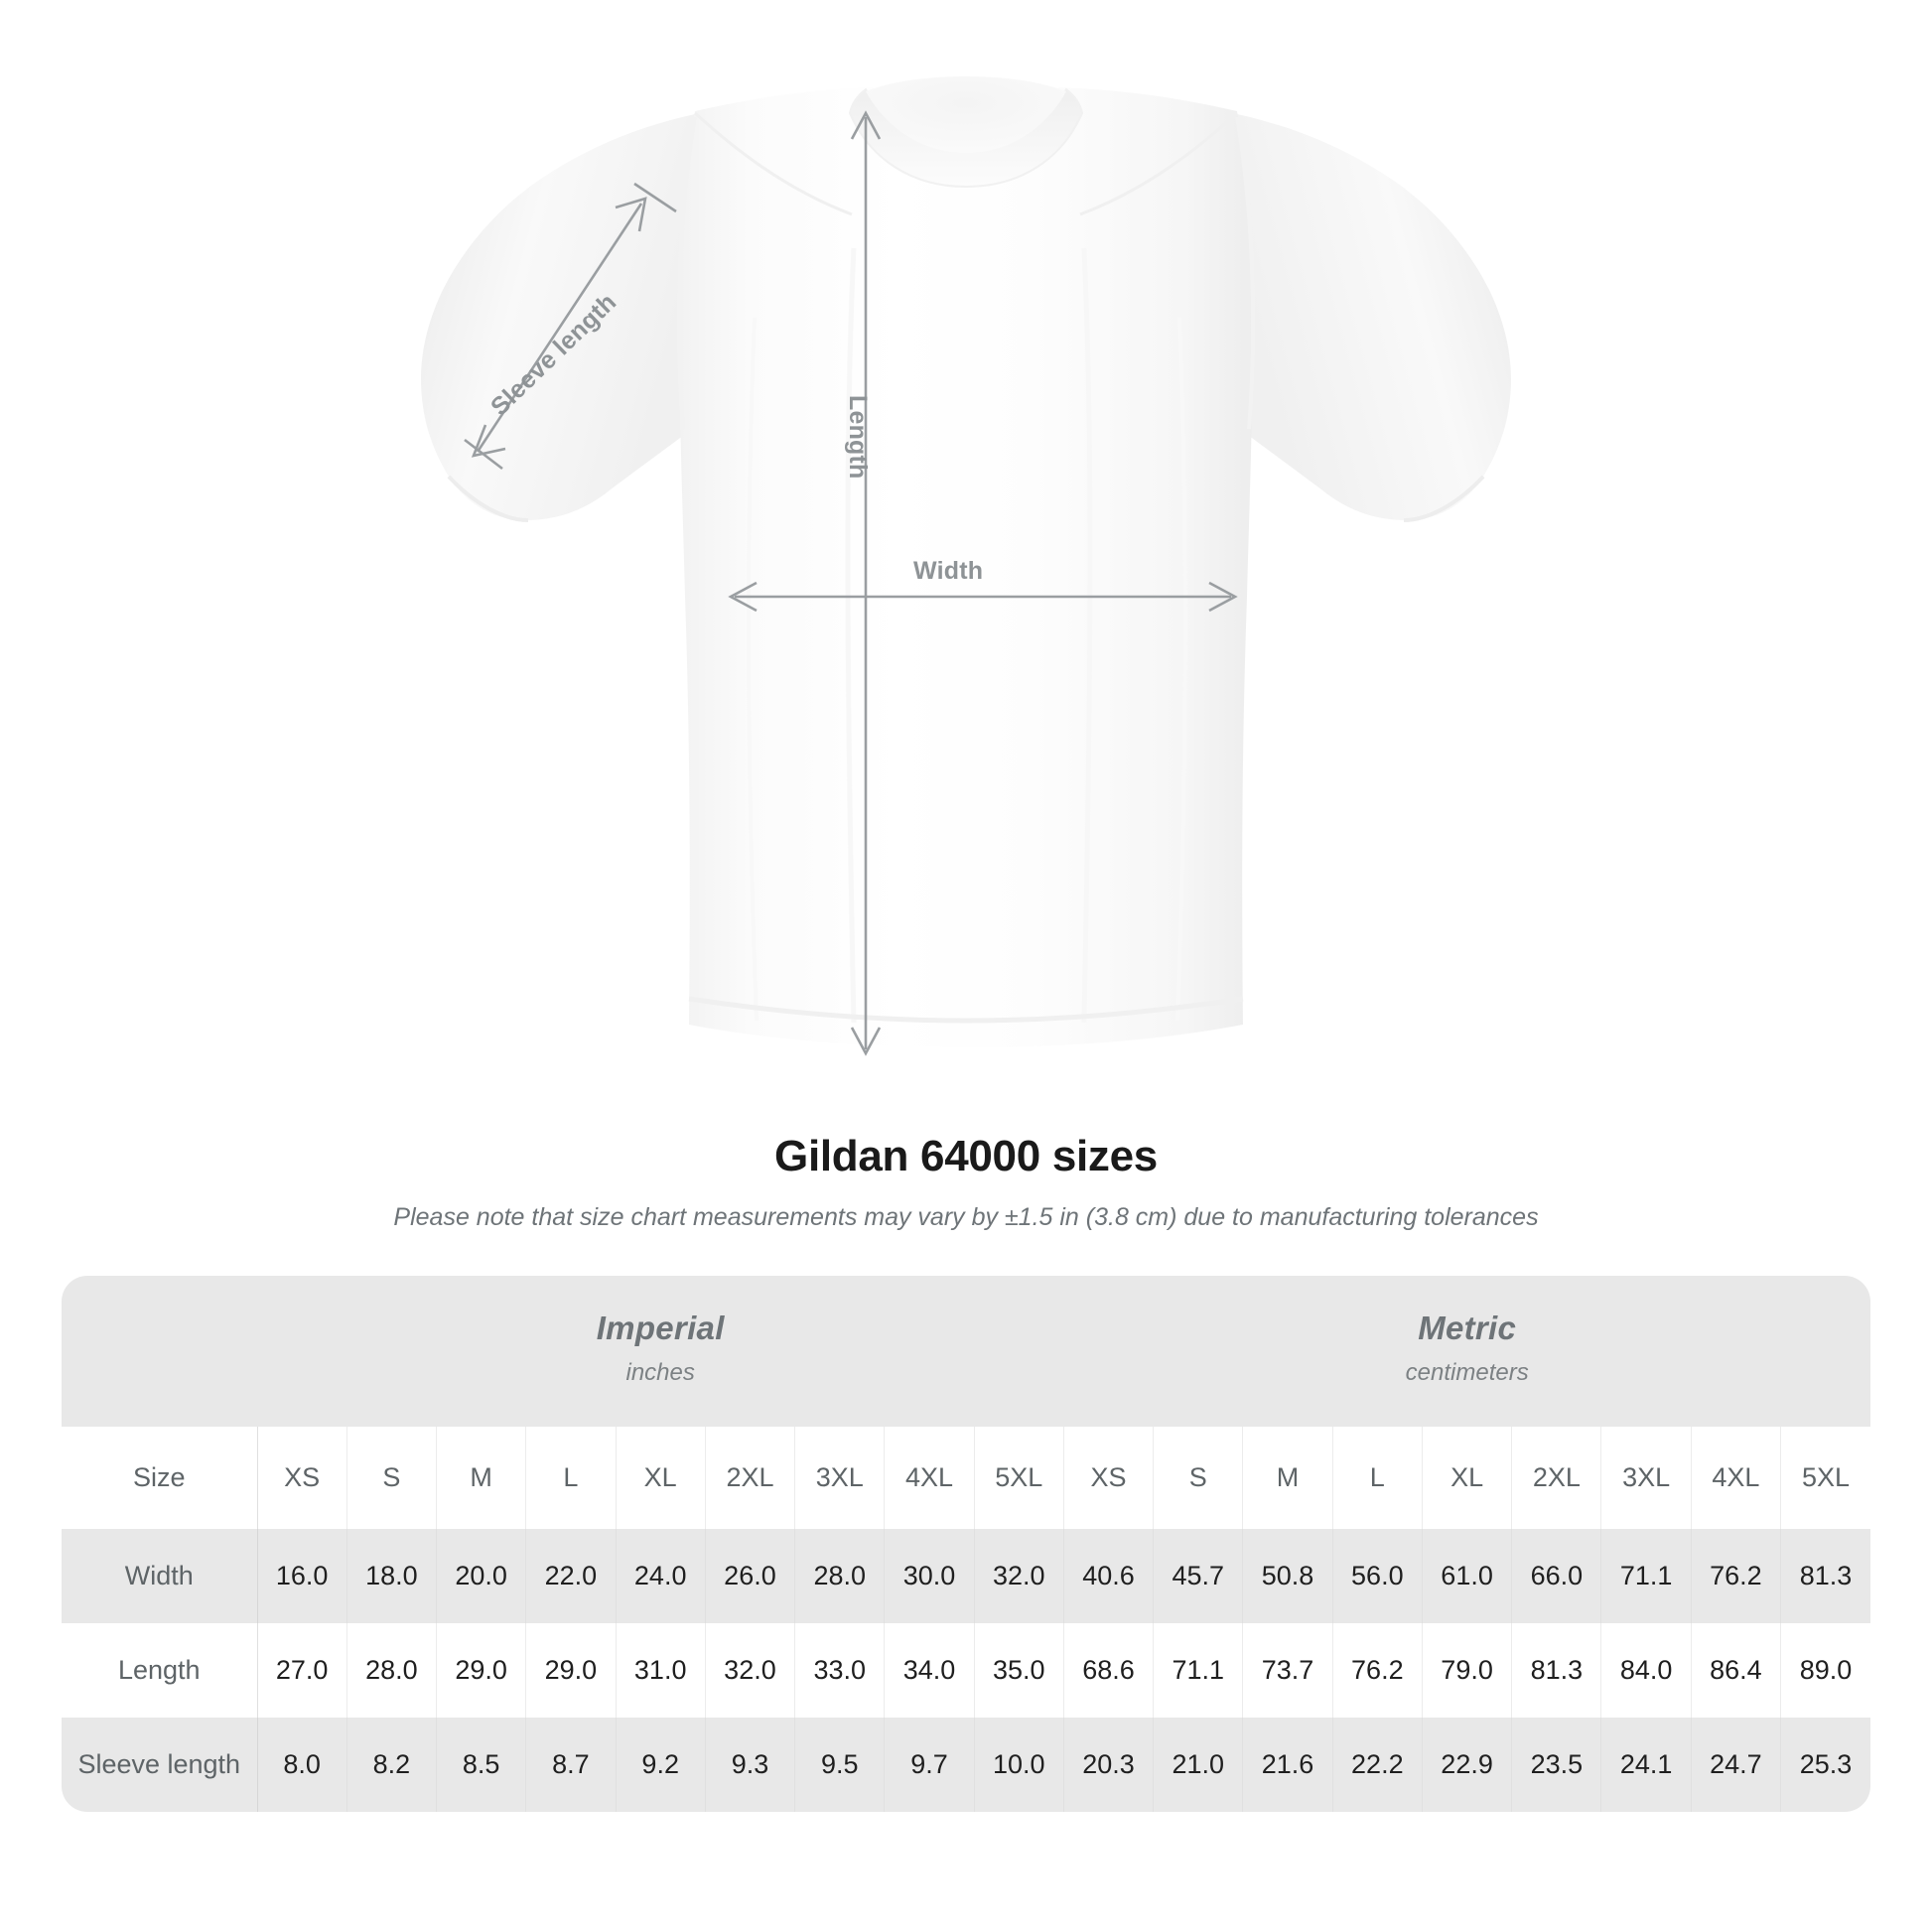 The image size is (1932, 1932). I want to click on cell-sleeve-length-XS-cm: 20.3, so click(1109, 1765).